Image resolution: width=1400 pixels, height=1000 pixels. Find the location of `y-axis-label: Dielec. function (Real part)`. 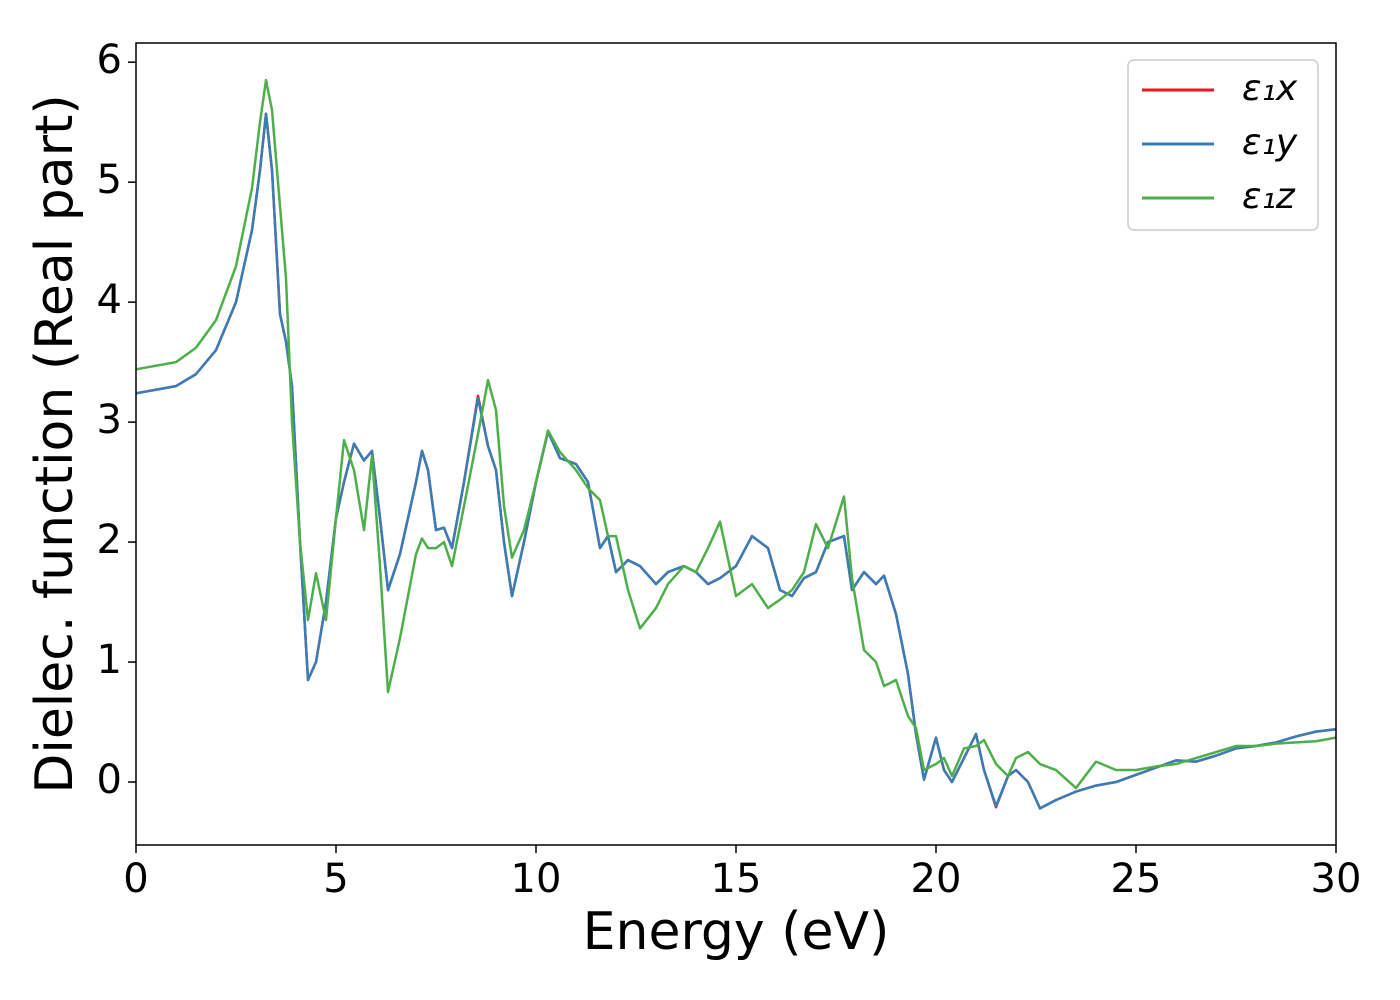

y-axis-label: Dielec. function (Real part) is located at coordinates (55, 443).